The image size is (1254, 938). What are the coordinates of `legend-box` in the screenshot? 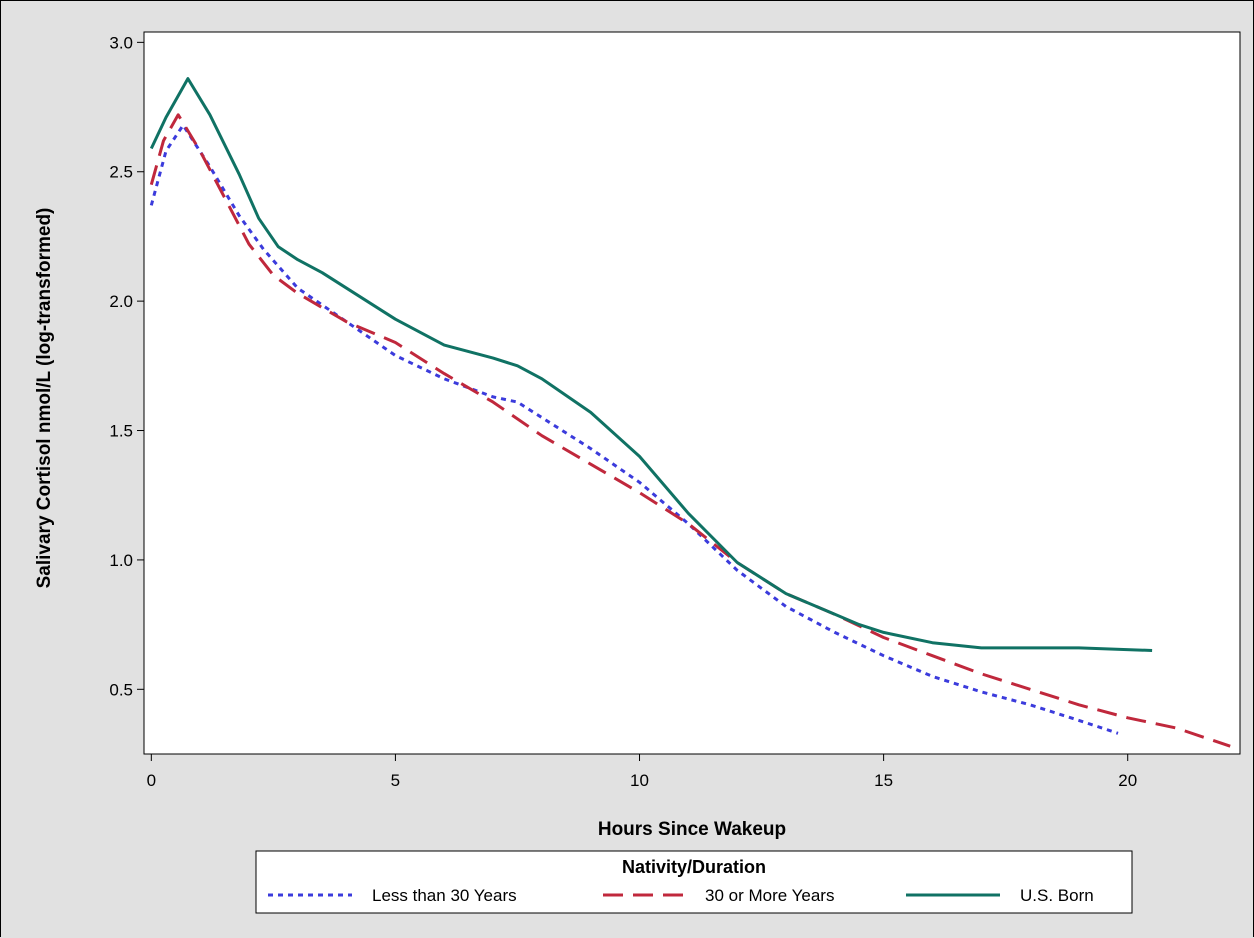 It's located at (694, 882).